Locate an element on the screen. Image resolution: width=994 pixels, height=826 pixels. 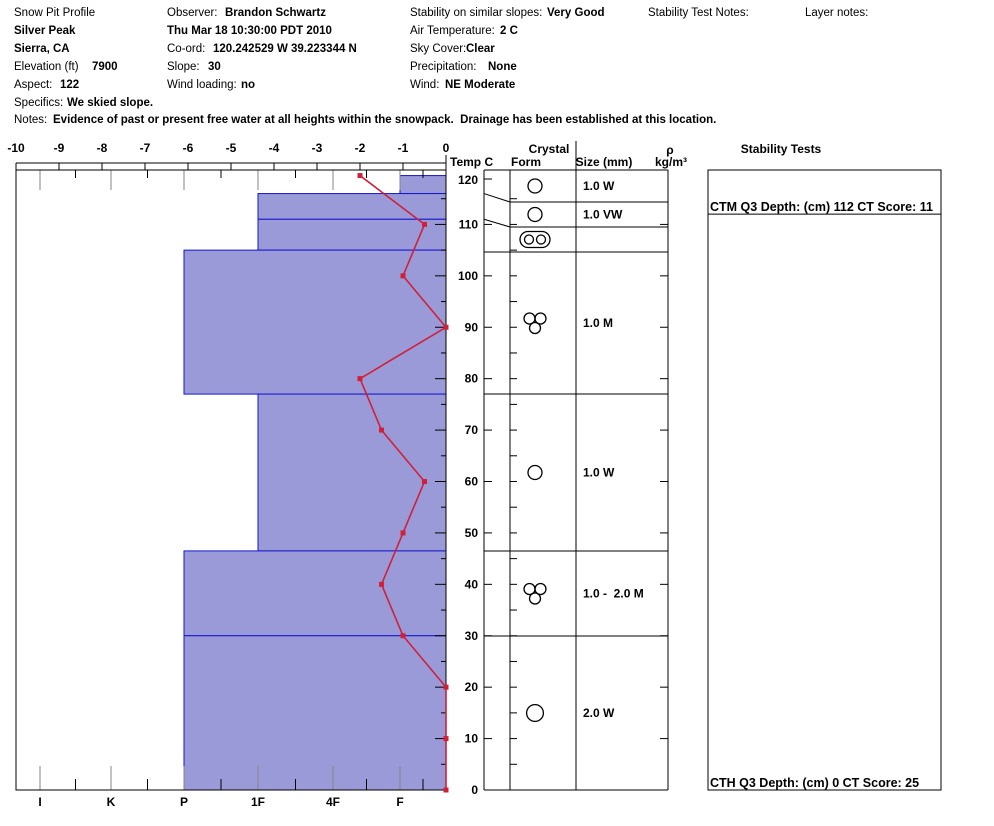
temp-tick-label: -5 is located at coordinates (231, 148).